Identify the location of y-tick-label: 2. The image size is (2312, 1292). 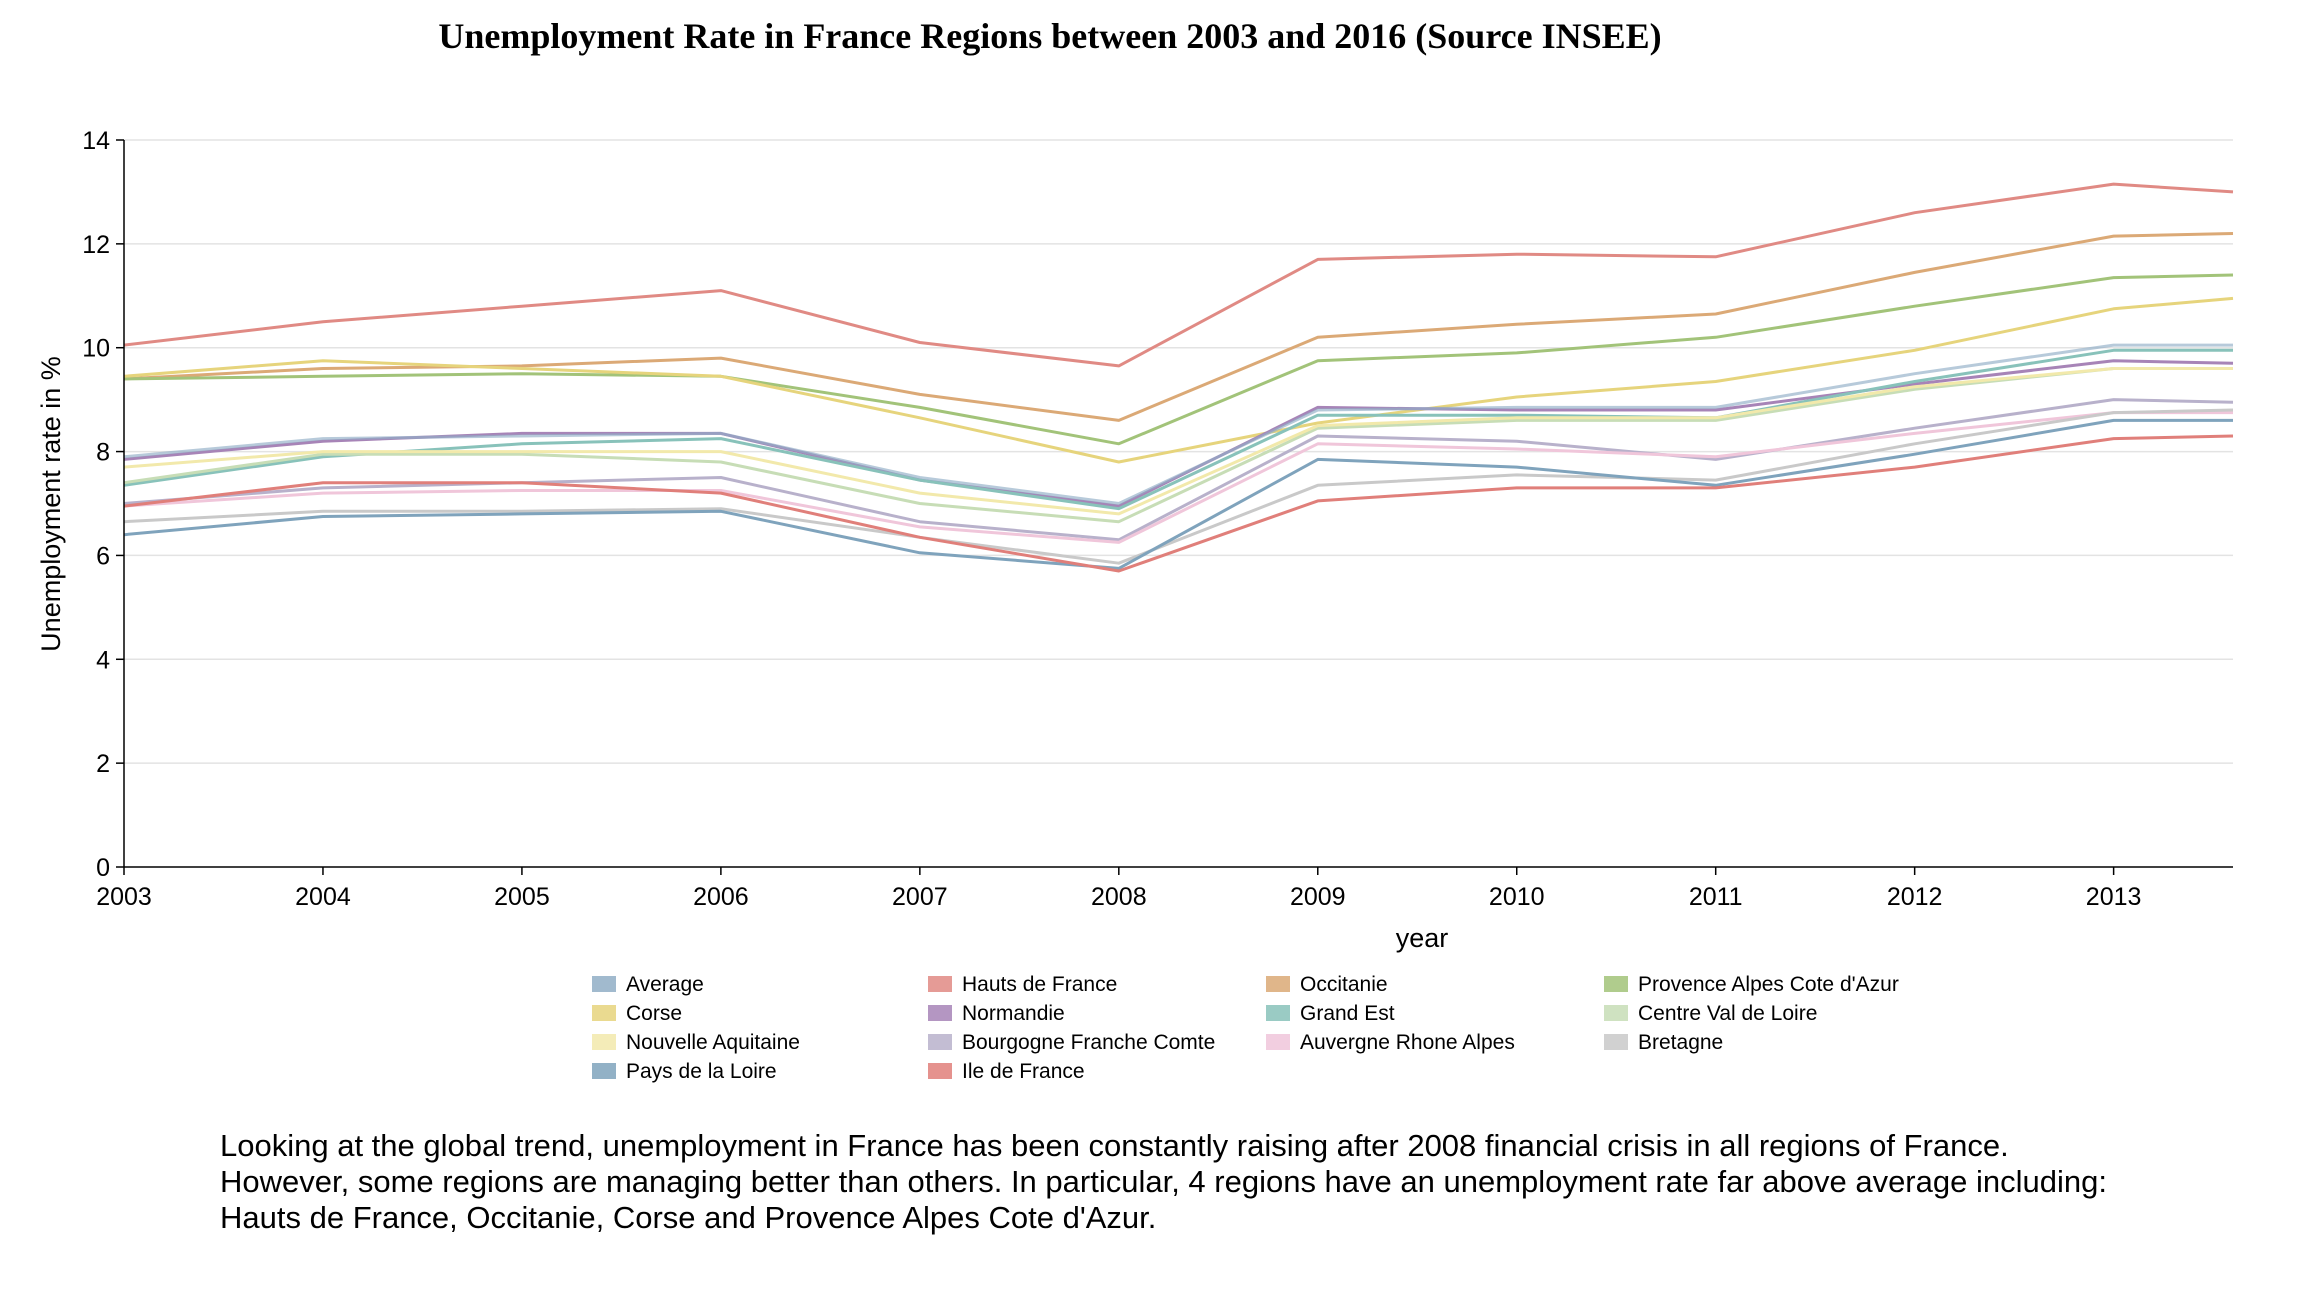
(103, 764).